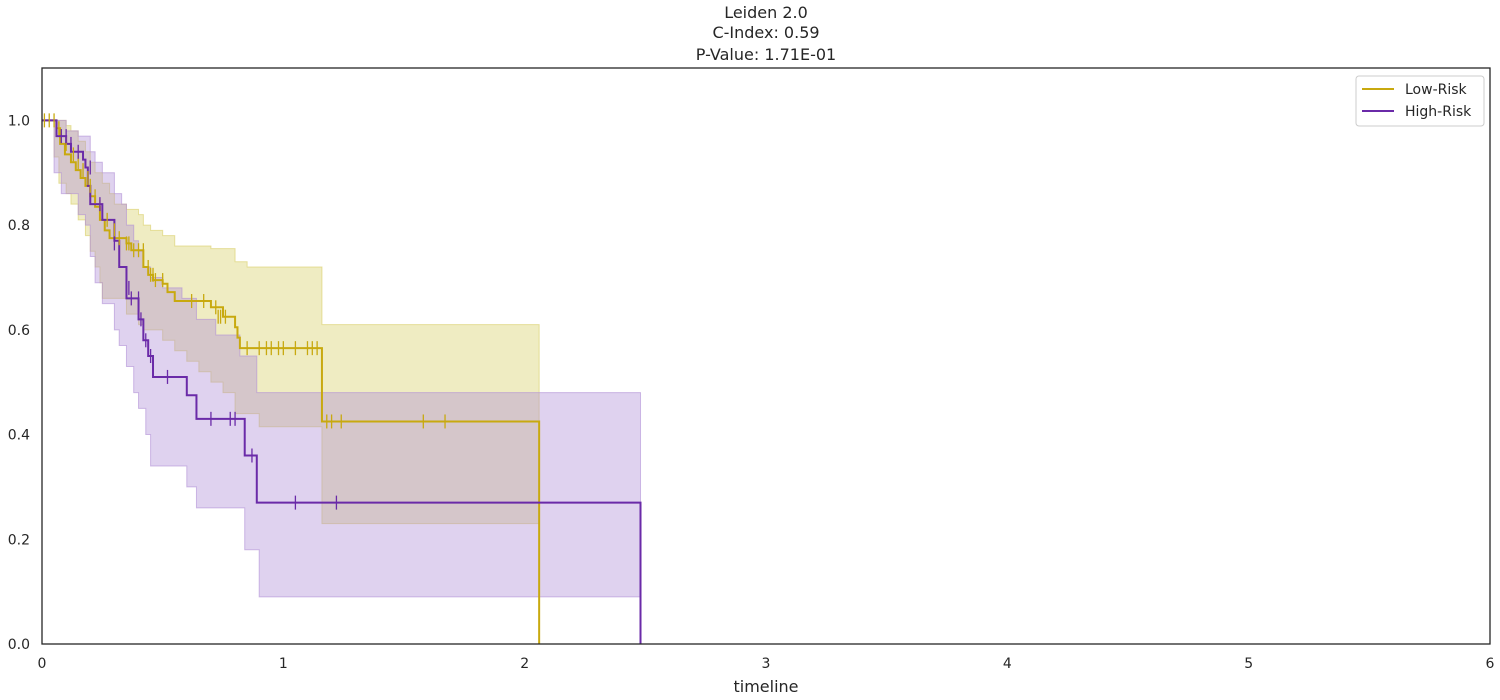 This screenshot has width=1500, height=700. What do you see at coordinates (19, 540) in the screenshot?
I see `y-tick-label: 0.2` at bounding box center [19, 540].